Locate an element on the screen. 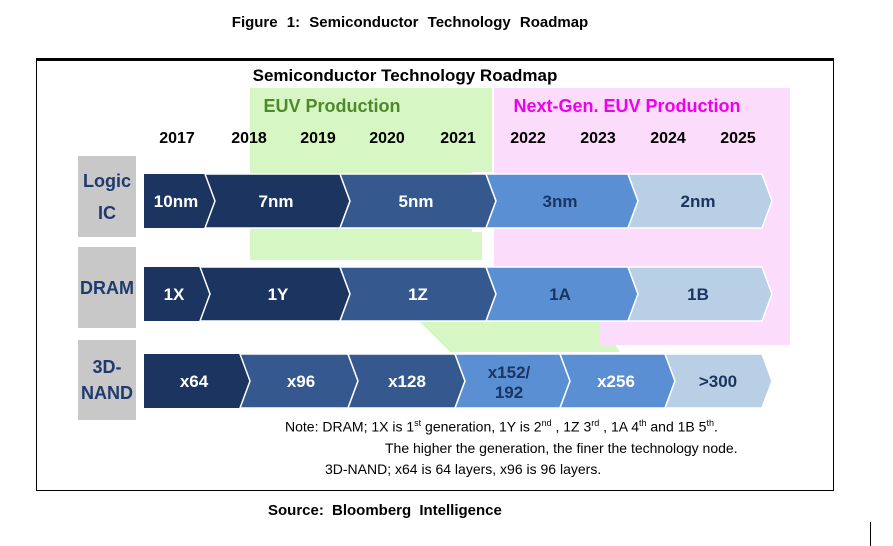  segment-label: 1A is located at coordinates (560, 294).